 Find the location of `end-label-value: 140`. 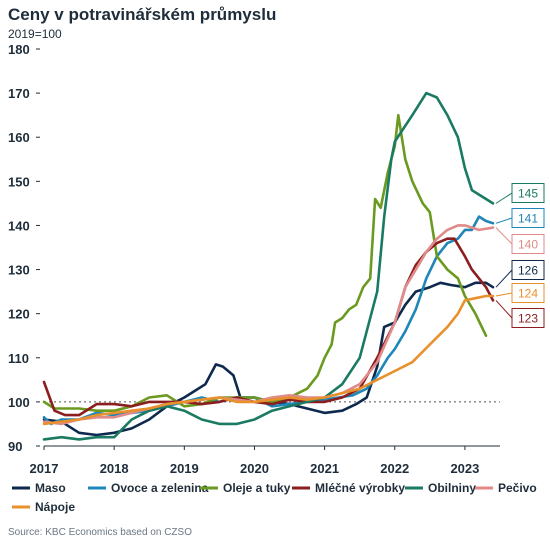

end-label-value: 140 is located at coordinates (528, 245).